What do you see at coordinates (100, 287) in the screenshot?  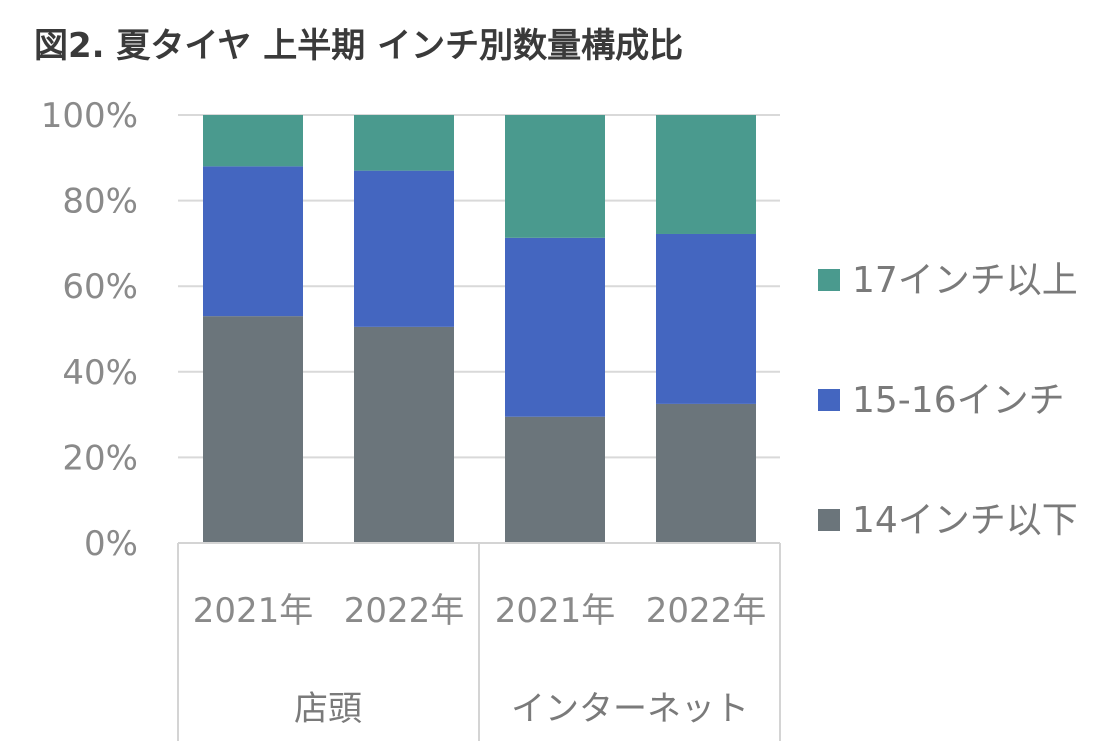 I see `y-tick-label: 60%` at bounding box center [100, 287].